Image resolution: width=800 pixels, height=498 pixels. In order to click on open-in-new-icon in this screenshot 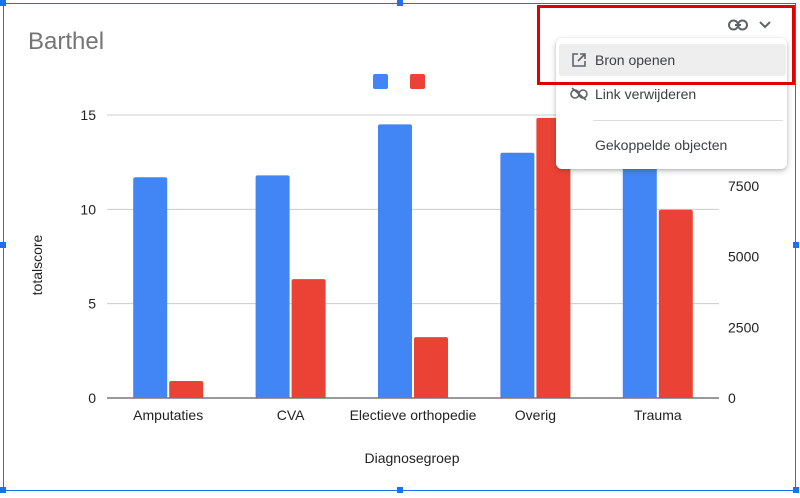, I will do `click(579, 60)`.